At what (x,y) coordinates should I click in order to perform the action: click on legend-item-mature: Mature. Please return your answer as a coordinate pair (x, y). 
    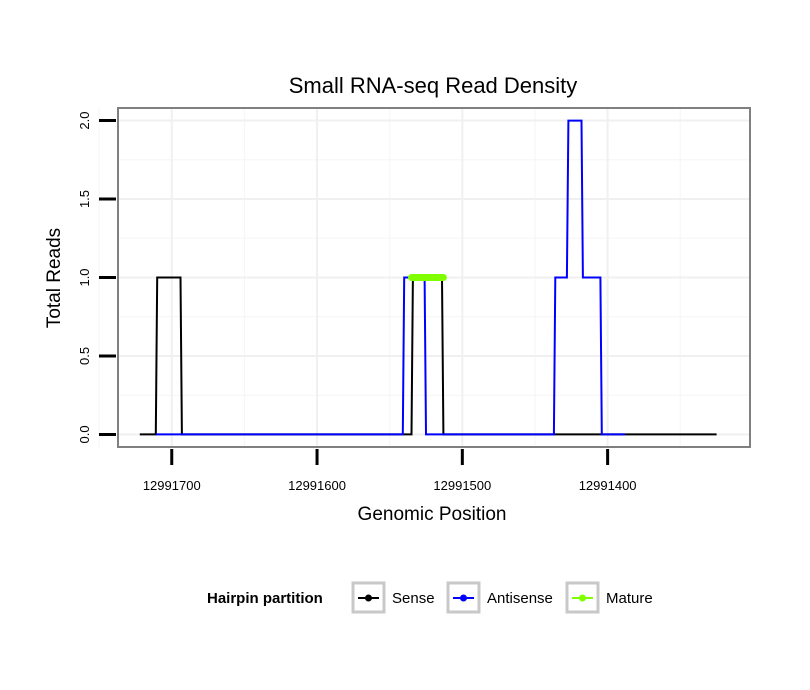
    Looking at the image, I should click on (609, 597).